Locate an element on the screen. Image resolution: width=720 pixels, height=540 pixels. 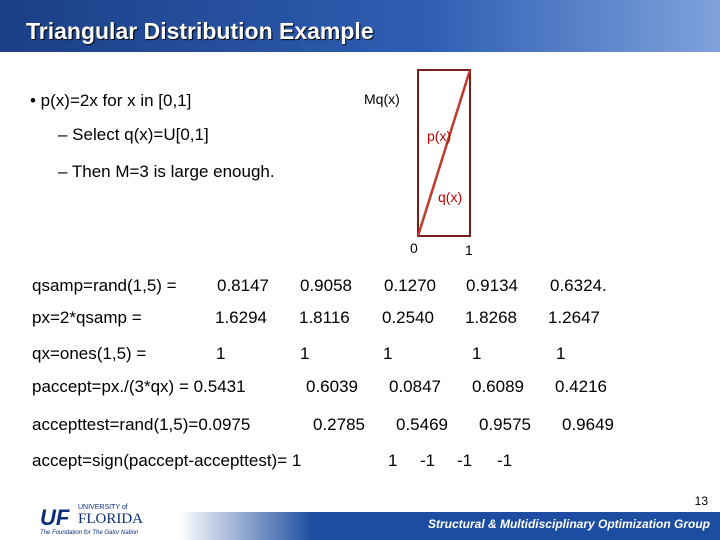
row-value: 0.6324. is located at coordinates (578, 285).